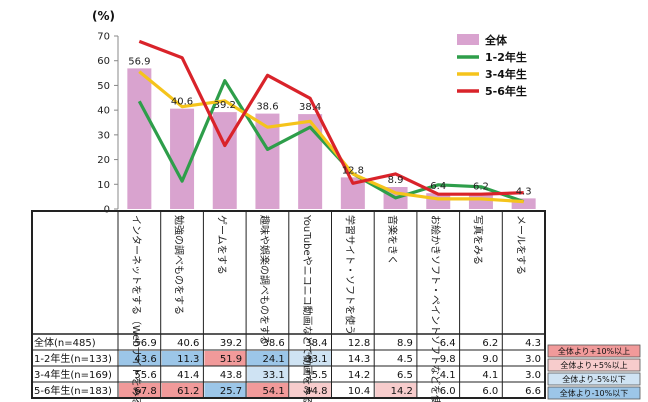  I want to click on data-label: 40.6, so click(182, 102).